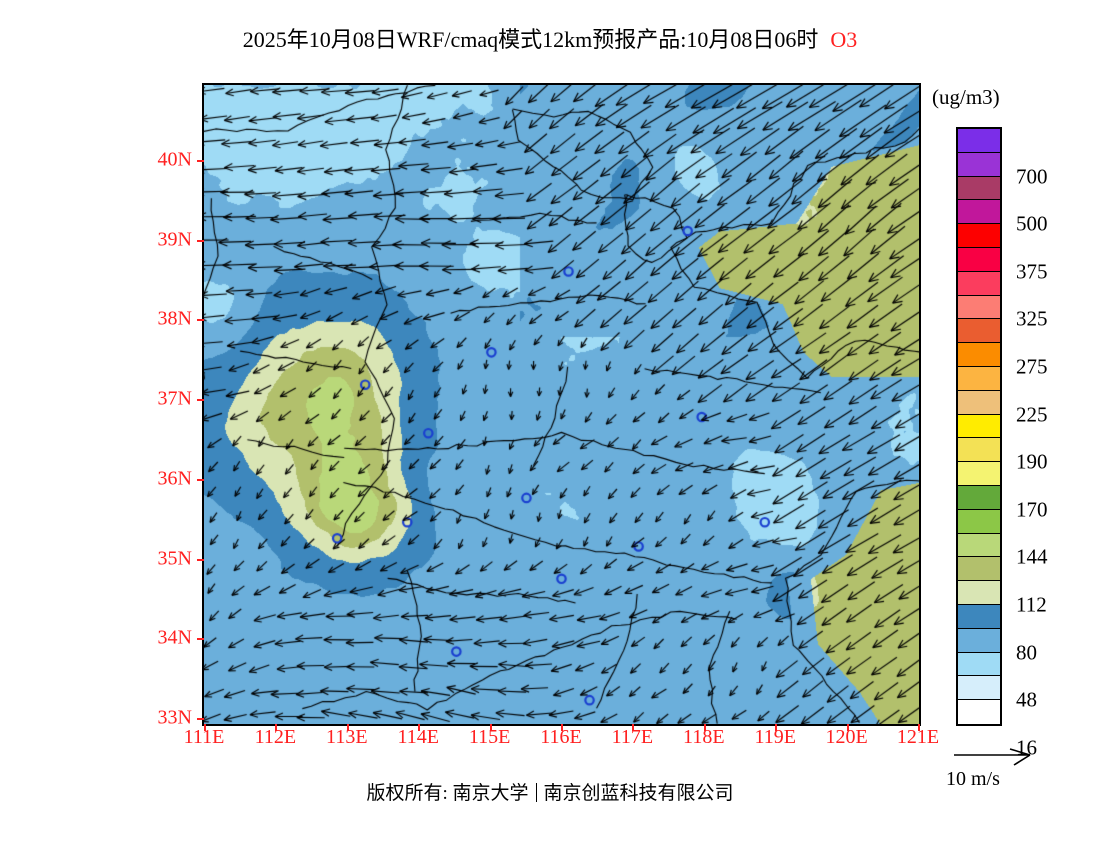 The width and height of the screenshot is (1100, 850). I want to click on colorbar-tick-label: 325, so click(1032, 318).